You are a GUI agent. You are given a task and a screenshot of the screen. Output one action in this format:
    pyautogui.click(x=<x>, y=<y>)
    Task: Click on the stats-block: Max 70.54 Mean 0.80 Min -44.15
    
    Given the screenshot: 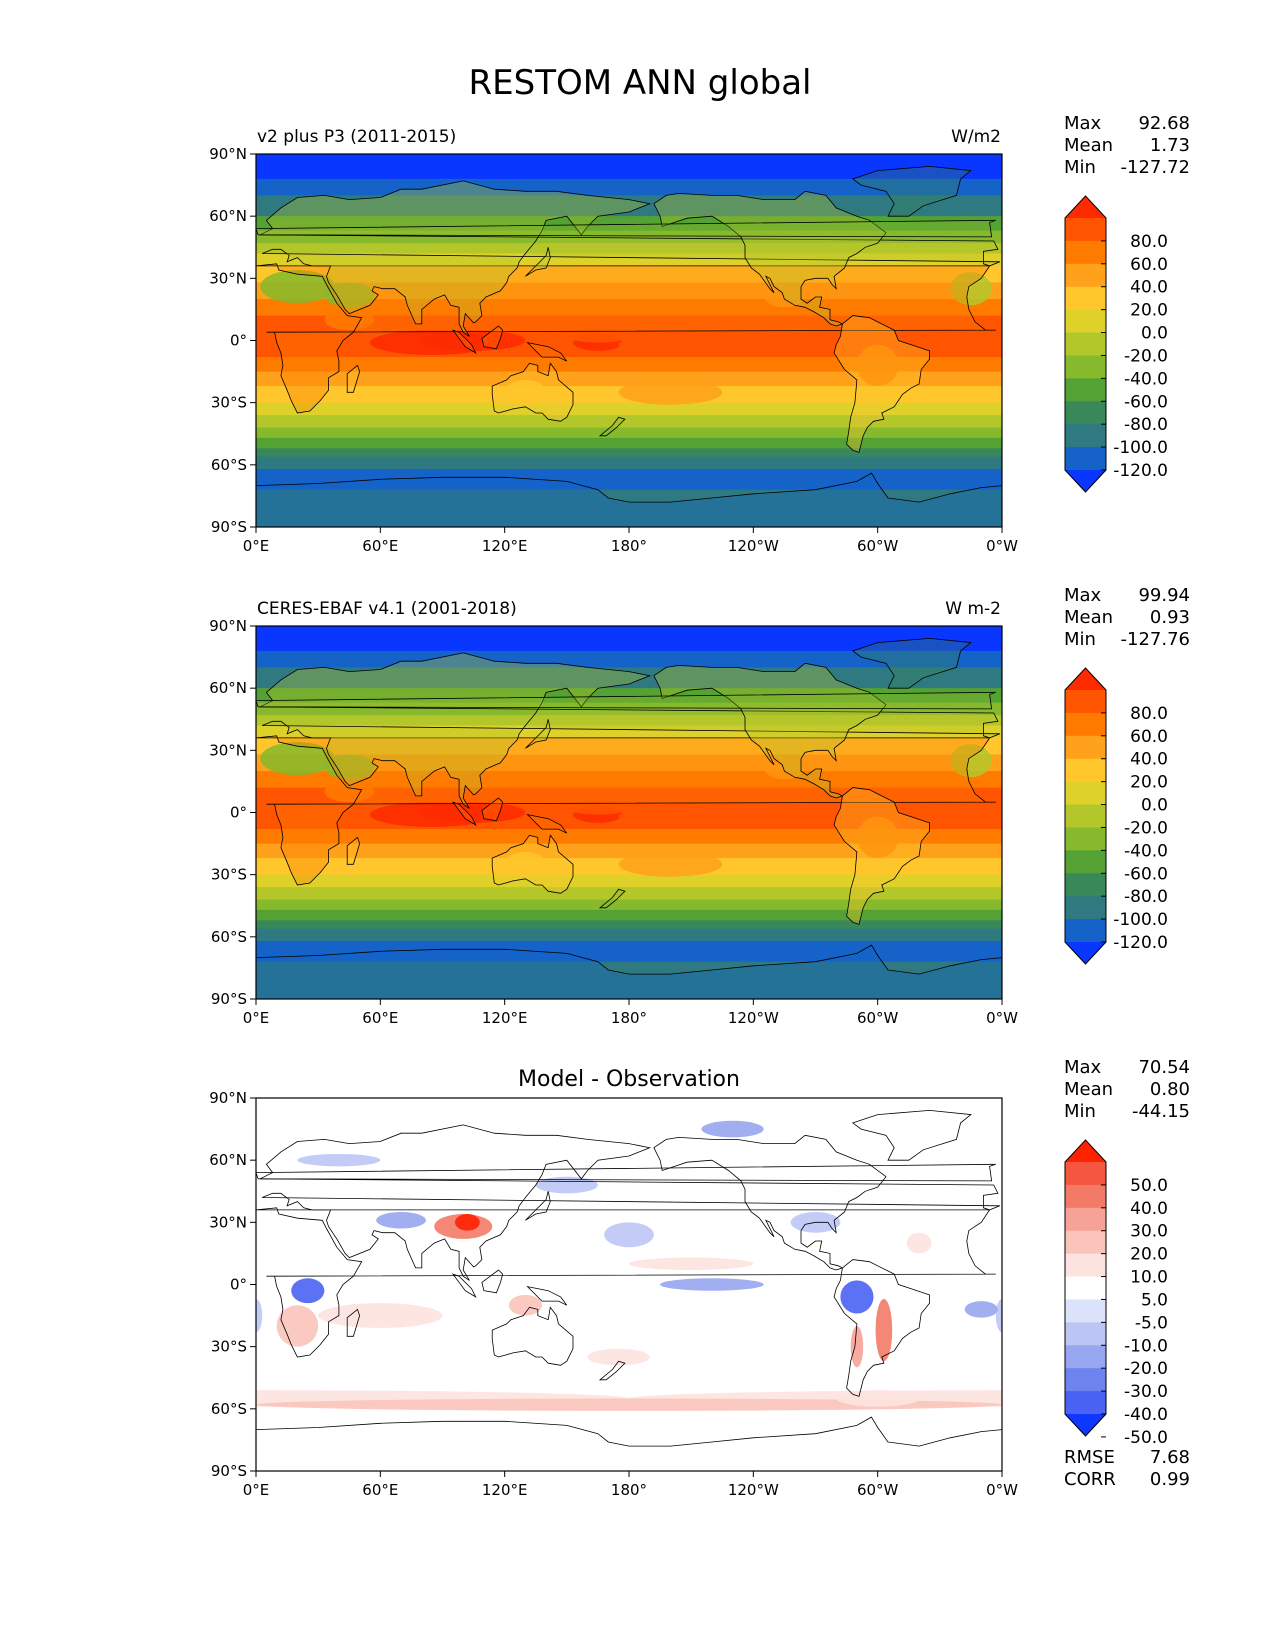 What is the action you would take?
    pyautogui.click(x=1127, y=1089)
    